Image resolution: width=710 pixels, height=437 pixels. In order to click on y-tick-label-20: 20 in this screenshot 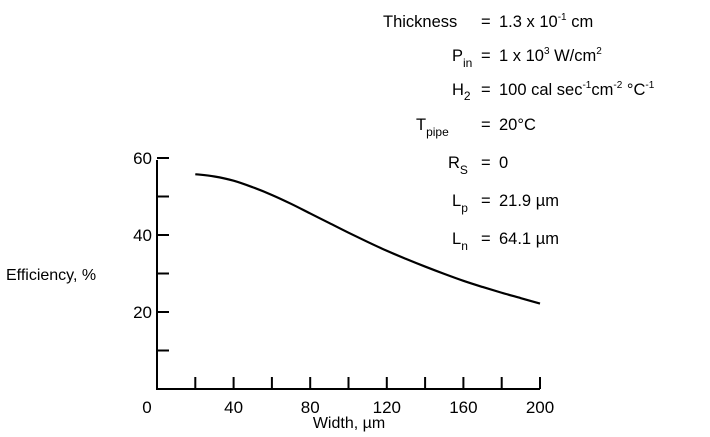, I will do `click(142, 312)`.